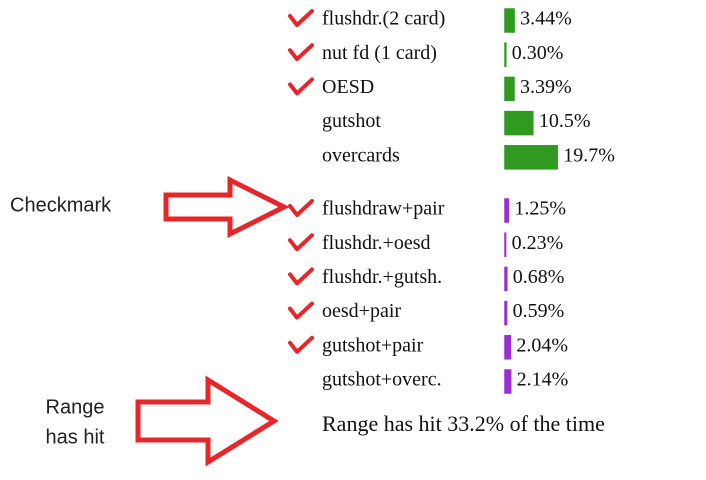  Describe the element at coordinates (540, 209) in the screenshot. I see `value-label: 1.25%` at that location.